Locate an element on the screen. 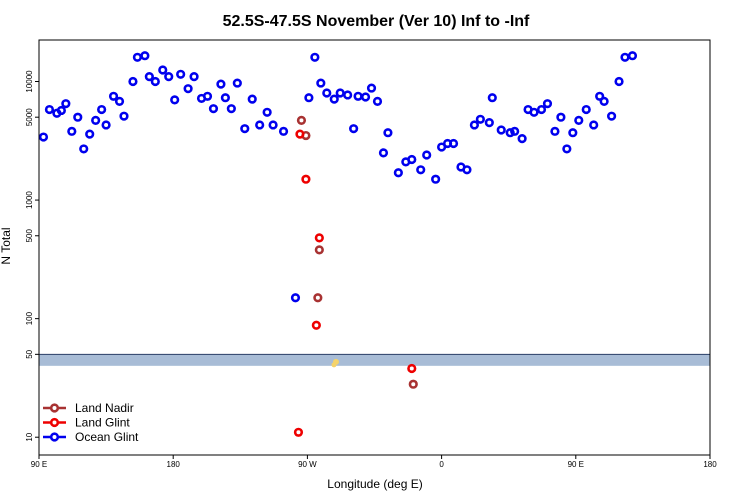 Image resolution: width=750 pixels, height=500 pixels. threshold-band-layer is located at coordinates (374, 360).